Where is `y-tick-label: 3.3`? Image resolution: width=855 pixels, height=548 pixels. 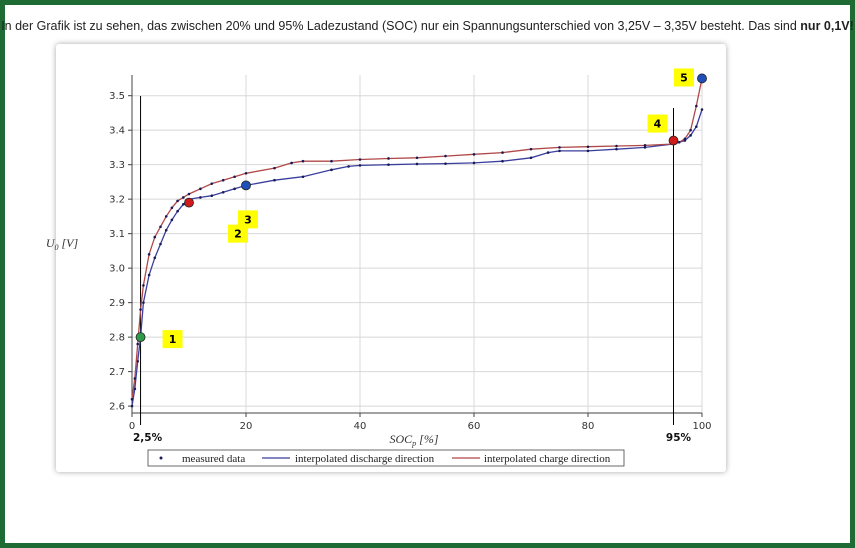 y-tick-label: 3.3 is located at coordinates (117, 165).